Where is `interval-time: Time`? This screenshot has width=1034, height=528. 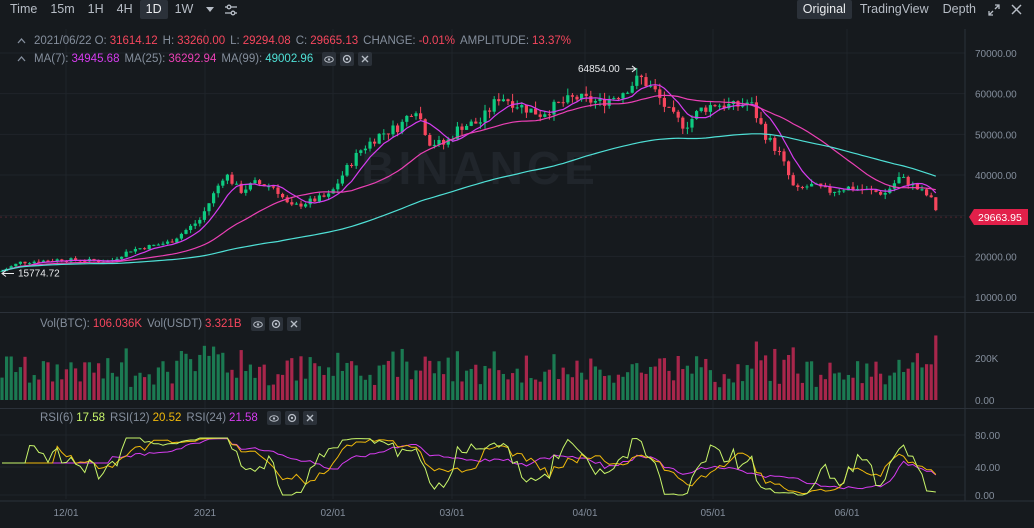 interval-time: Time is located at coordinates (24, 9).